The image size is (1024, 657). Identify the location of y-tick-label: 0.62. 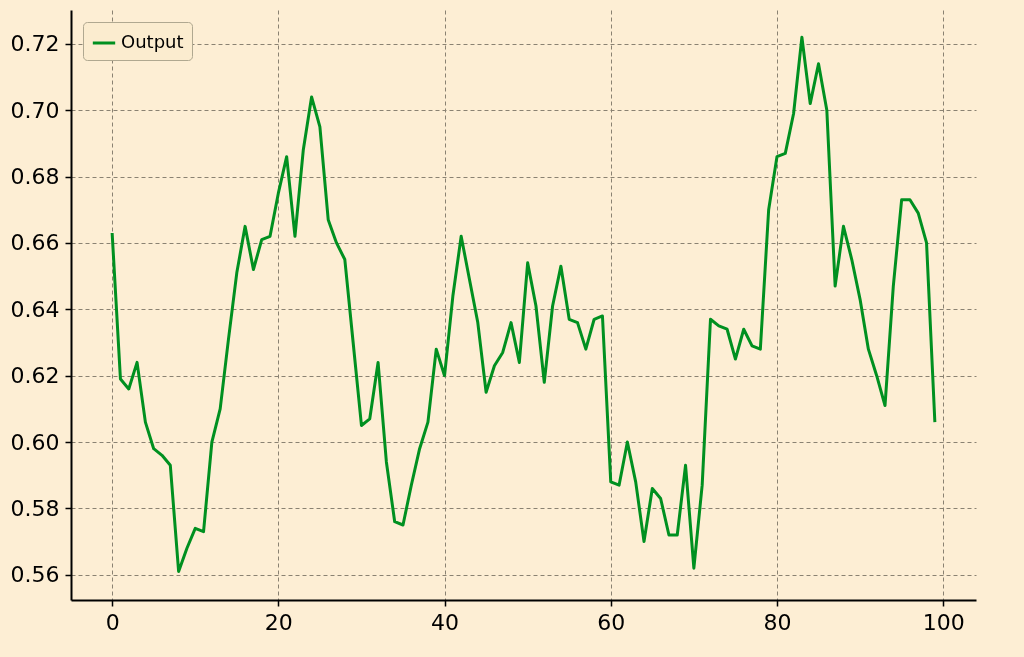
(35, 376).